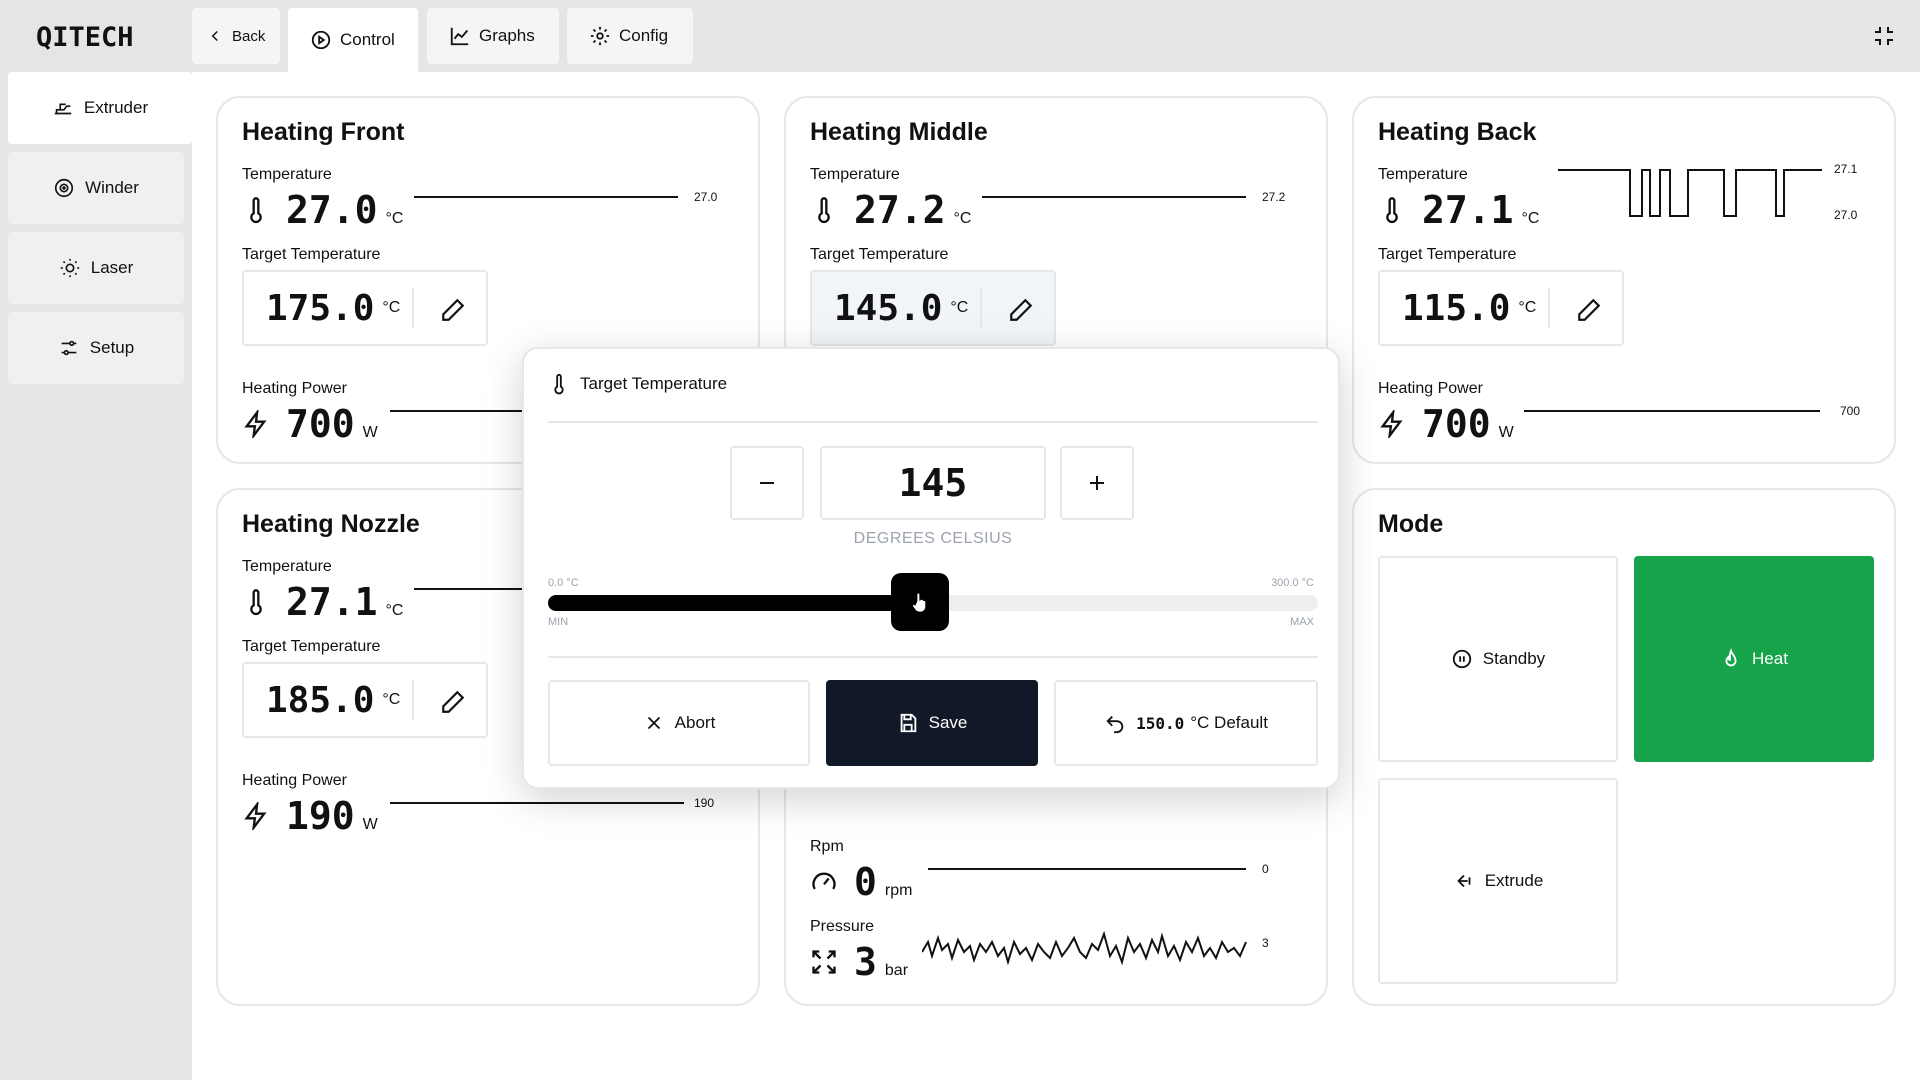 This screenshot has width=1920, height=1080. What do you see at coordinates (1456, 308) in the screenshot?
I see `target-temperature-value: 115.0` at bounding box center [1456, 308].